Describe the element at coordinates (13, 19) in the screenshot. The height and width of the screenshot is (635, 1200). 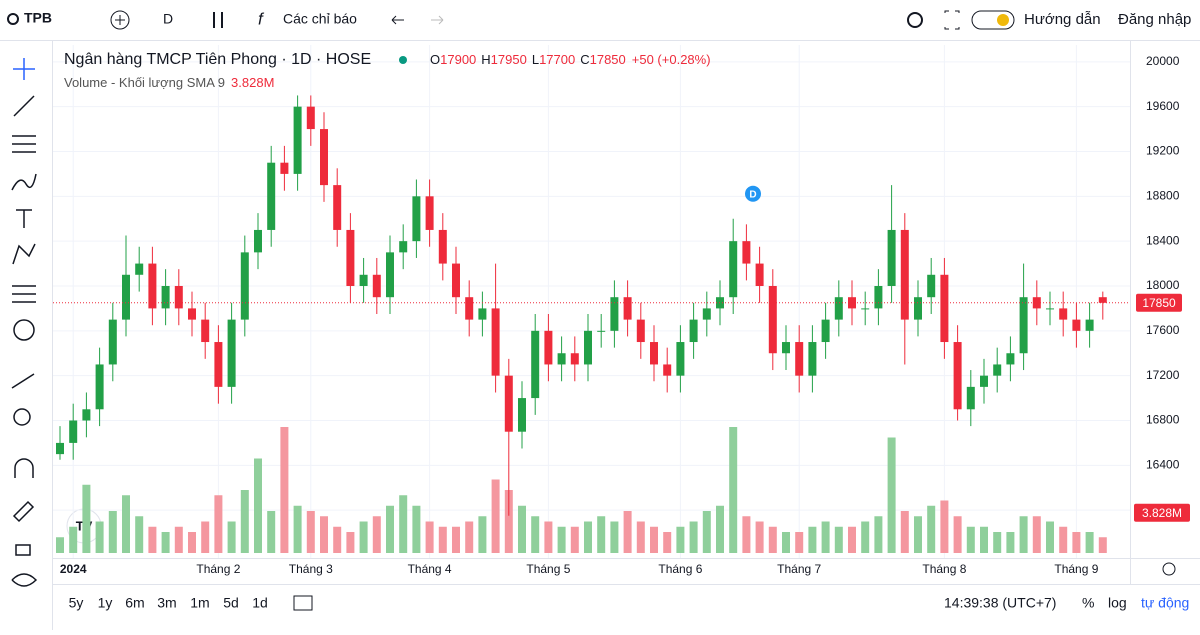
I see `search-icon` at that location.